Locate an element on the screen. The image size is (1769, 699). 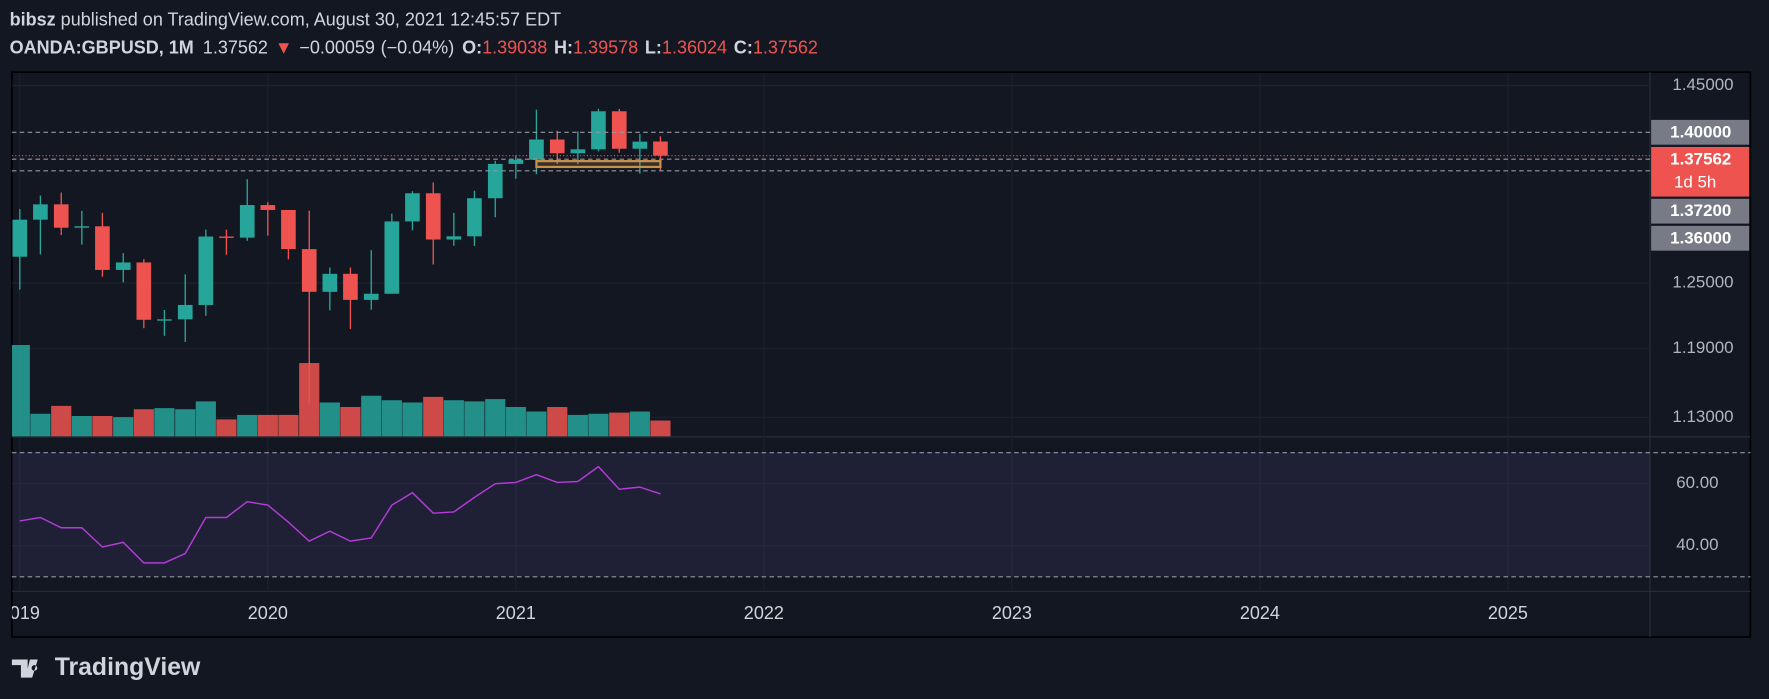
x-tick-label: 2020 is located at coordinates (268, 613).